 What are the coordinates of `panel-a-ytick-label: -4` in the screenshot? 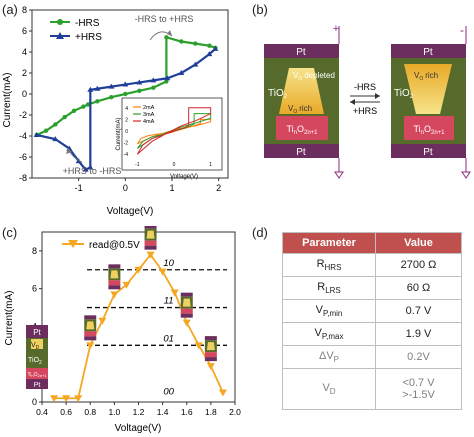 It's located at (23, 136).